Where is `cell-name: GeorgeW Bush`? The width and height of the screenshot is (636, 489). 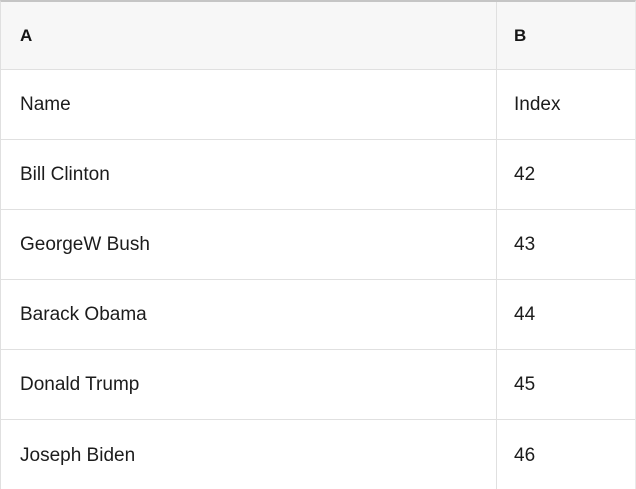 cell-name: GeorgeW Bush is located at coordinates (249, 244).